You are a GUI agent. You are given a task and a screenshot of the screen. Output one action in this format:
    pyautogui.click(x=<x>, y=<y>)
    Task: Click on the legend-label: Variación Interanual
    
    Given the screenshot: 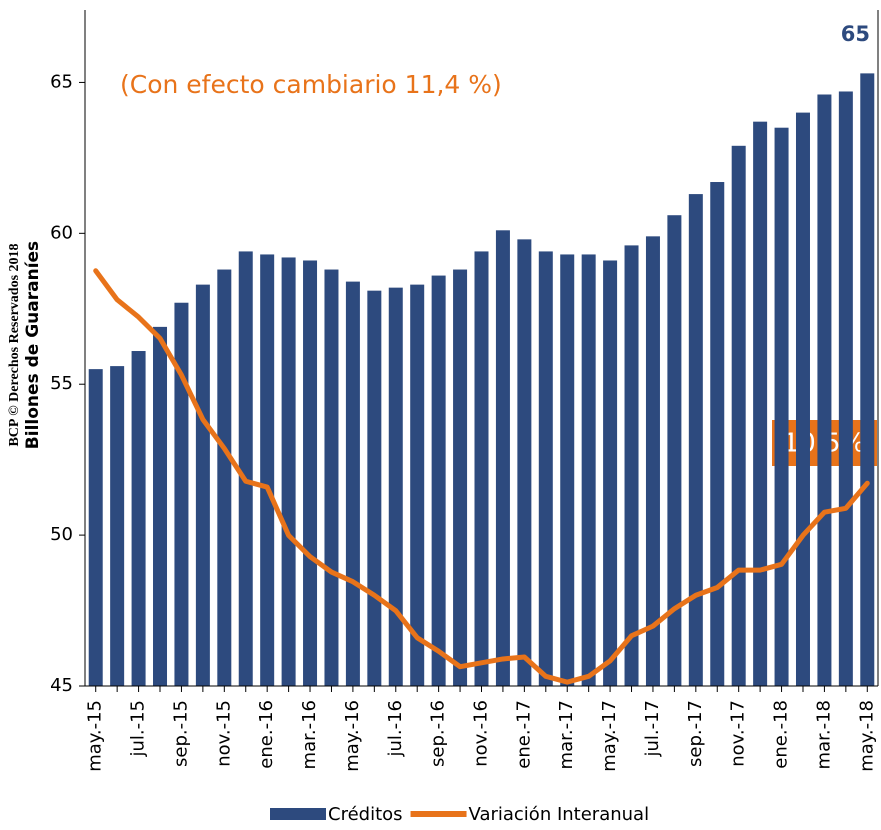 What is the action you would take?
    pyautogui.click(x=559, y=814)
    